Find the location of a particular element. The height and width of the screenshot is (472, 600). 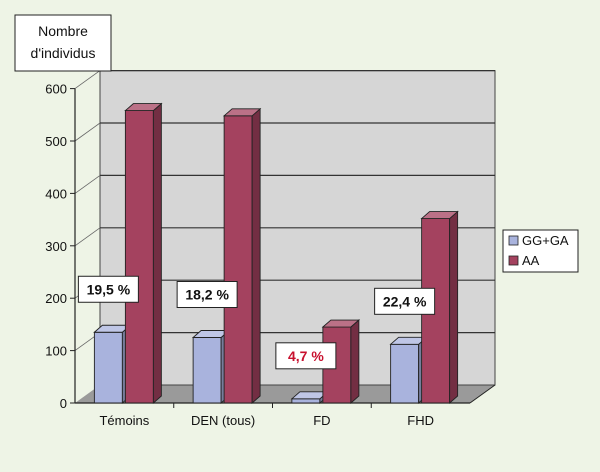

x-tick-label: DEN (tous) is located at coordinates (223, 420).